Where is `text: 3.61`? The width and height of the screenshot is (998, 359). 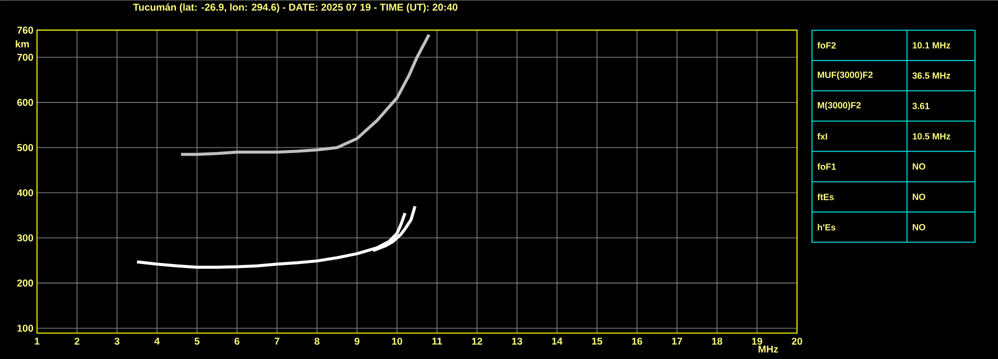
text: 3.61 is located at coordinates (921, 106).